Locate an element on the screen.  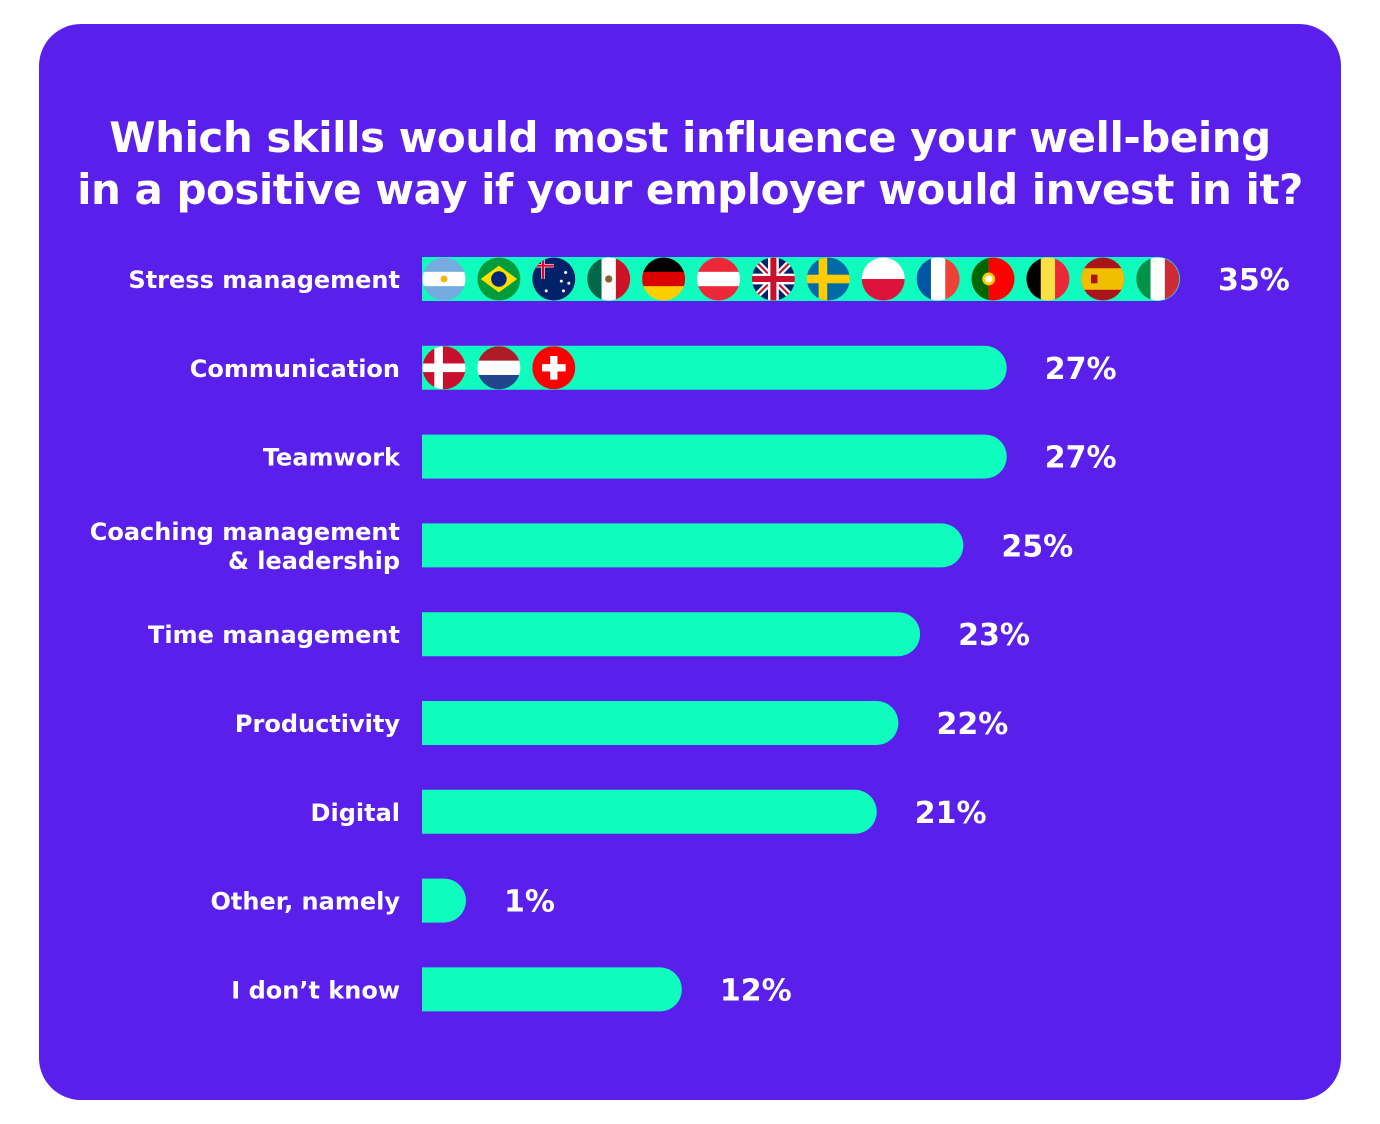
category-label: Time management is located at coordinates (274, 635).